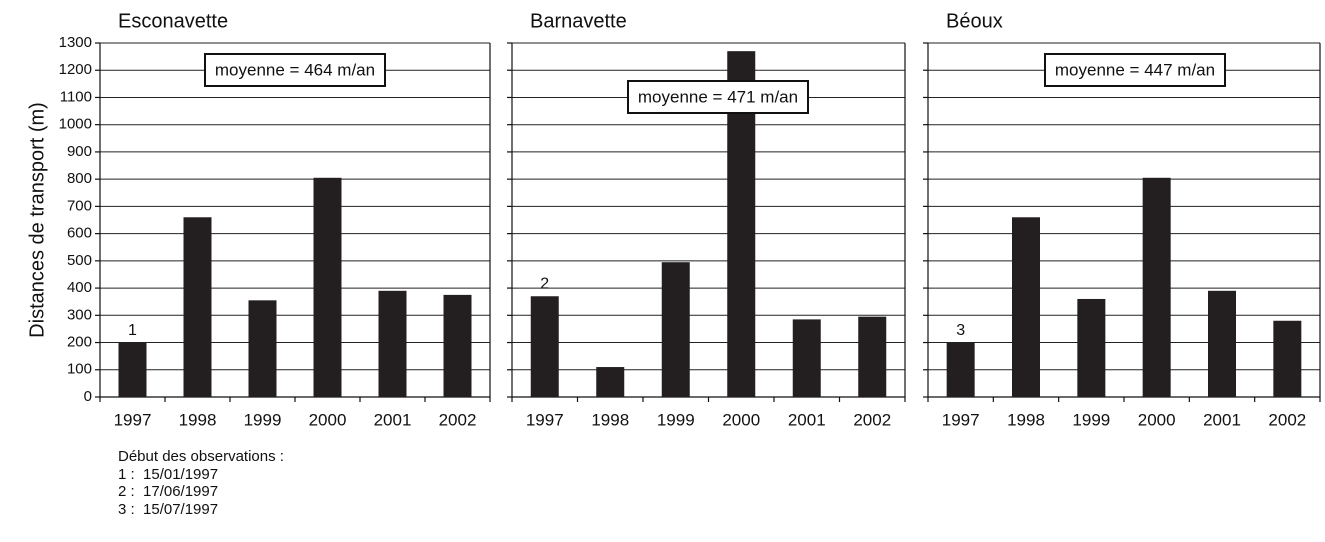 The image size is (1325, 542). What do you see at coordinates (201, 456) in the screenshot?
I see `notes-title: Début des observations :` at bounding box center [201, 456].